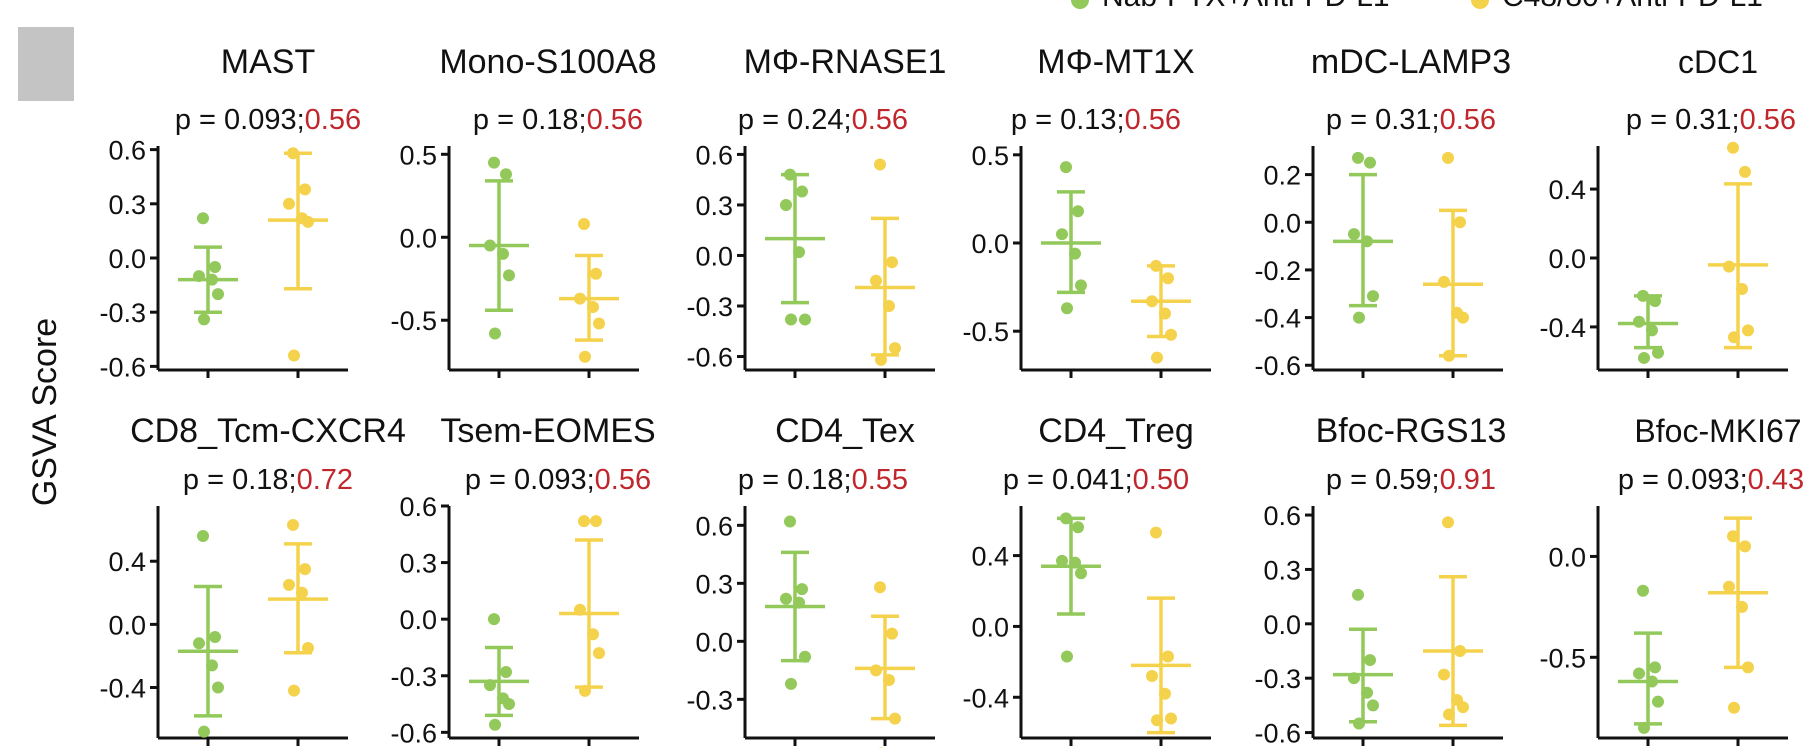  I want to click on p-value-label: p = 0.041;0.50, so click(1096, 480).